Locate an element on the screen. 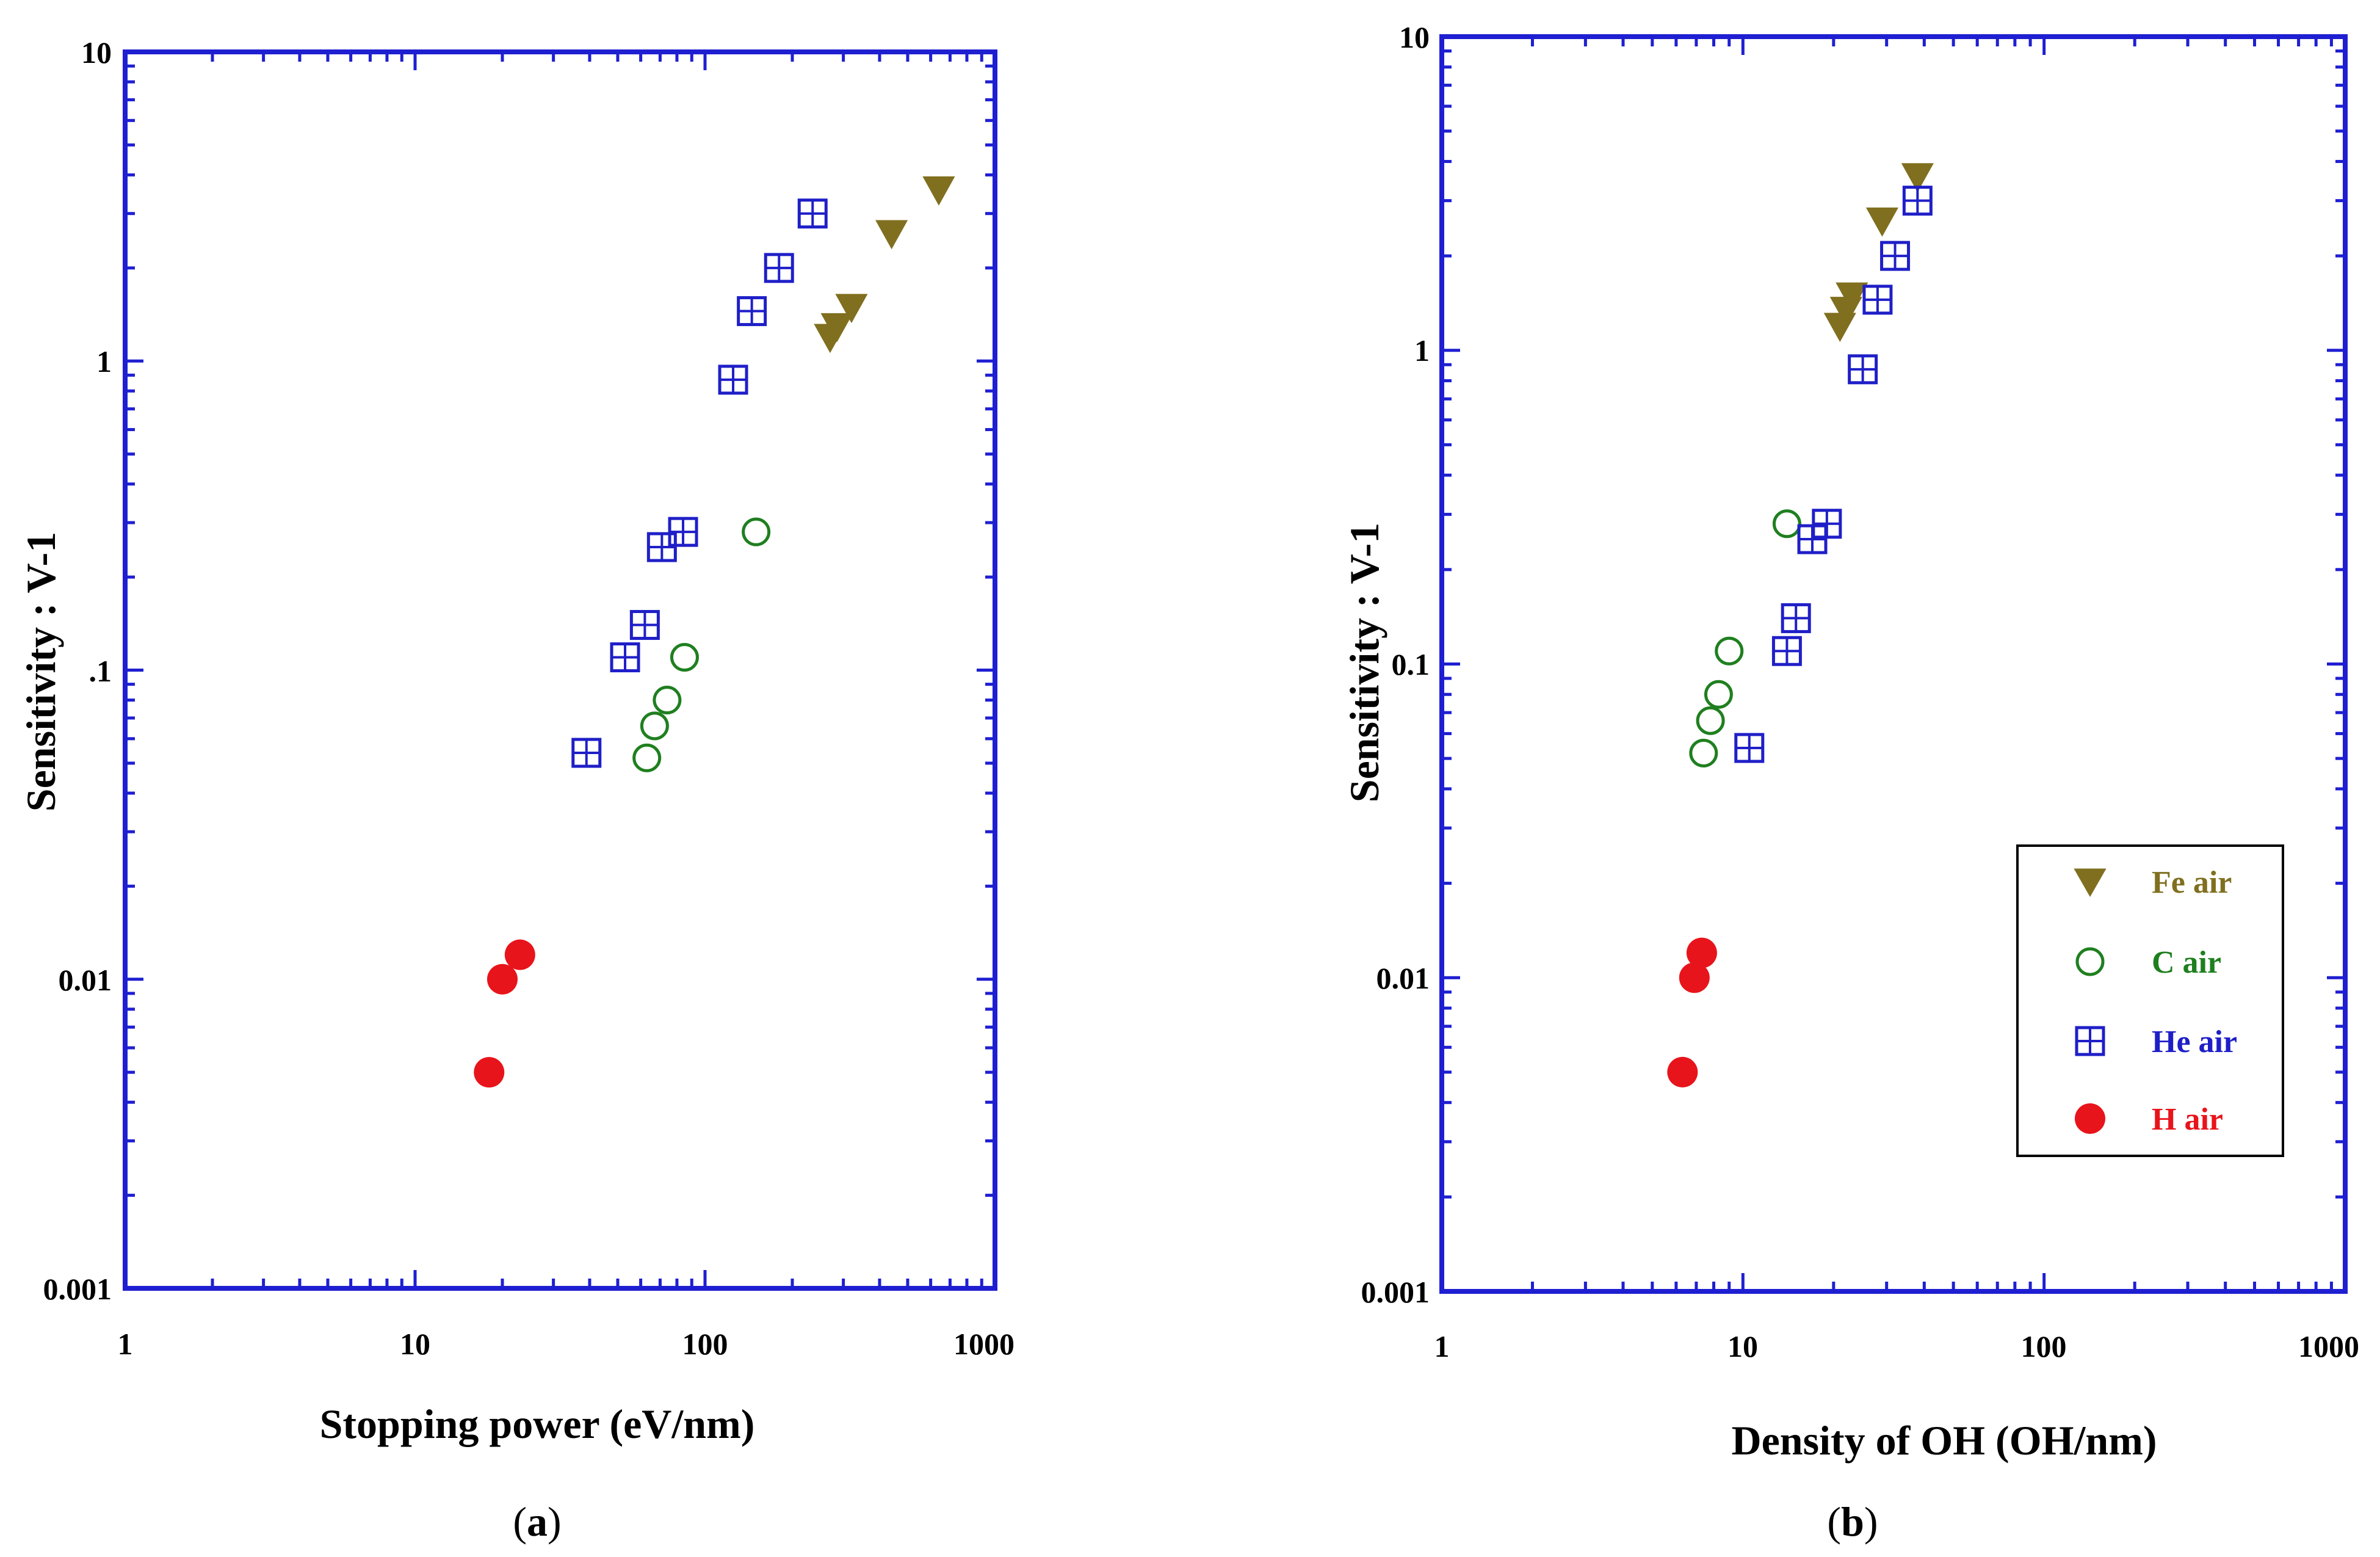  legend-label: C air is located at coordinates (2186, 962).